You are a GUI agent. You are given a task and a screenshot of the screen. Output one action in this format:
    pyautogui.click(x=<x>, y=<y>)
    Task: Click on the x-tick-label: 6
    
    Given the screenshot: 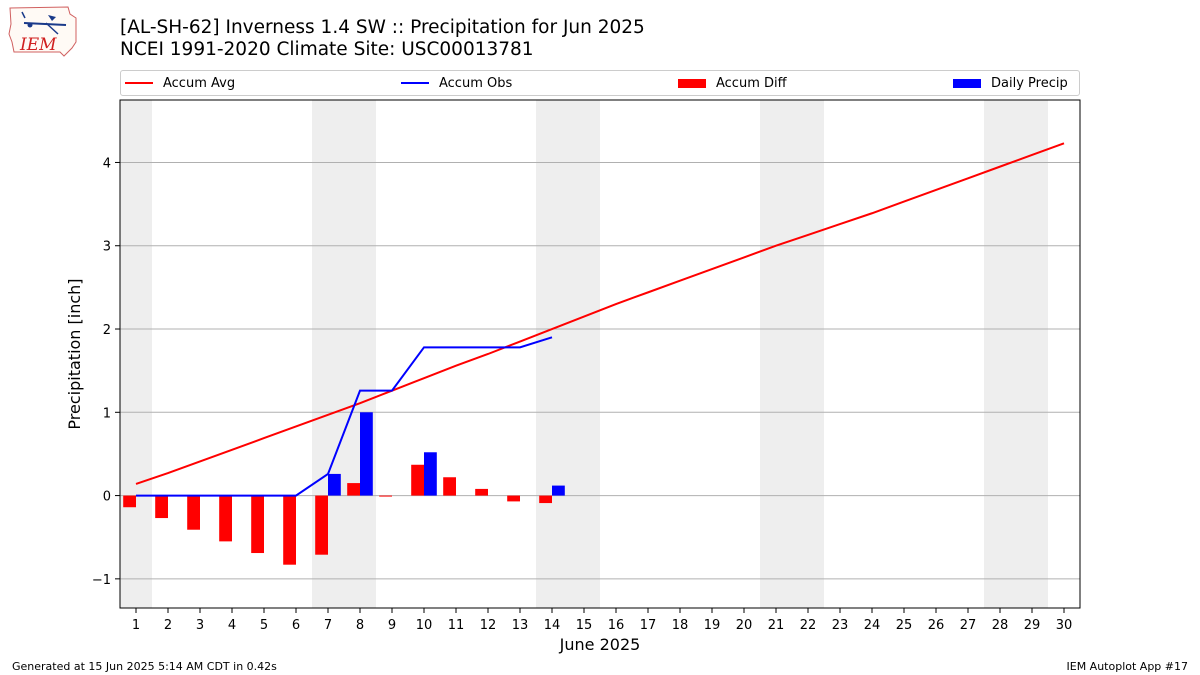 What is the action you would take?
    pyautogui.click(x=296, y=625)
    